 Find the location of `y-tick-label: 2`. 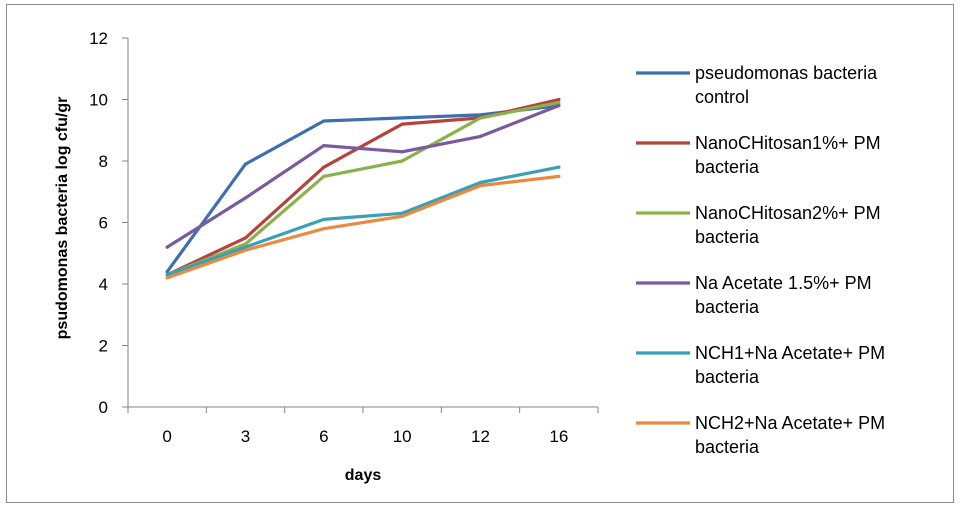

y-tick-label: 2 is located at coordinates (103, 346).